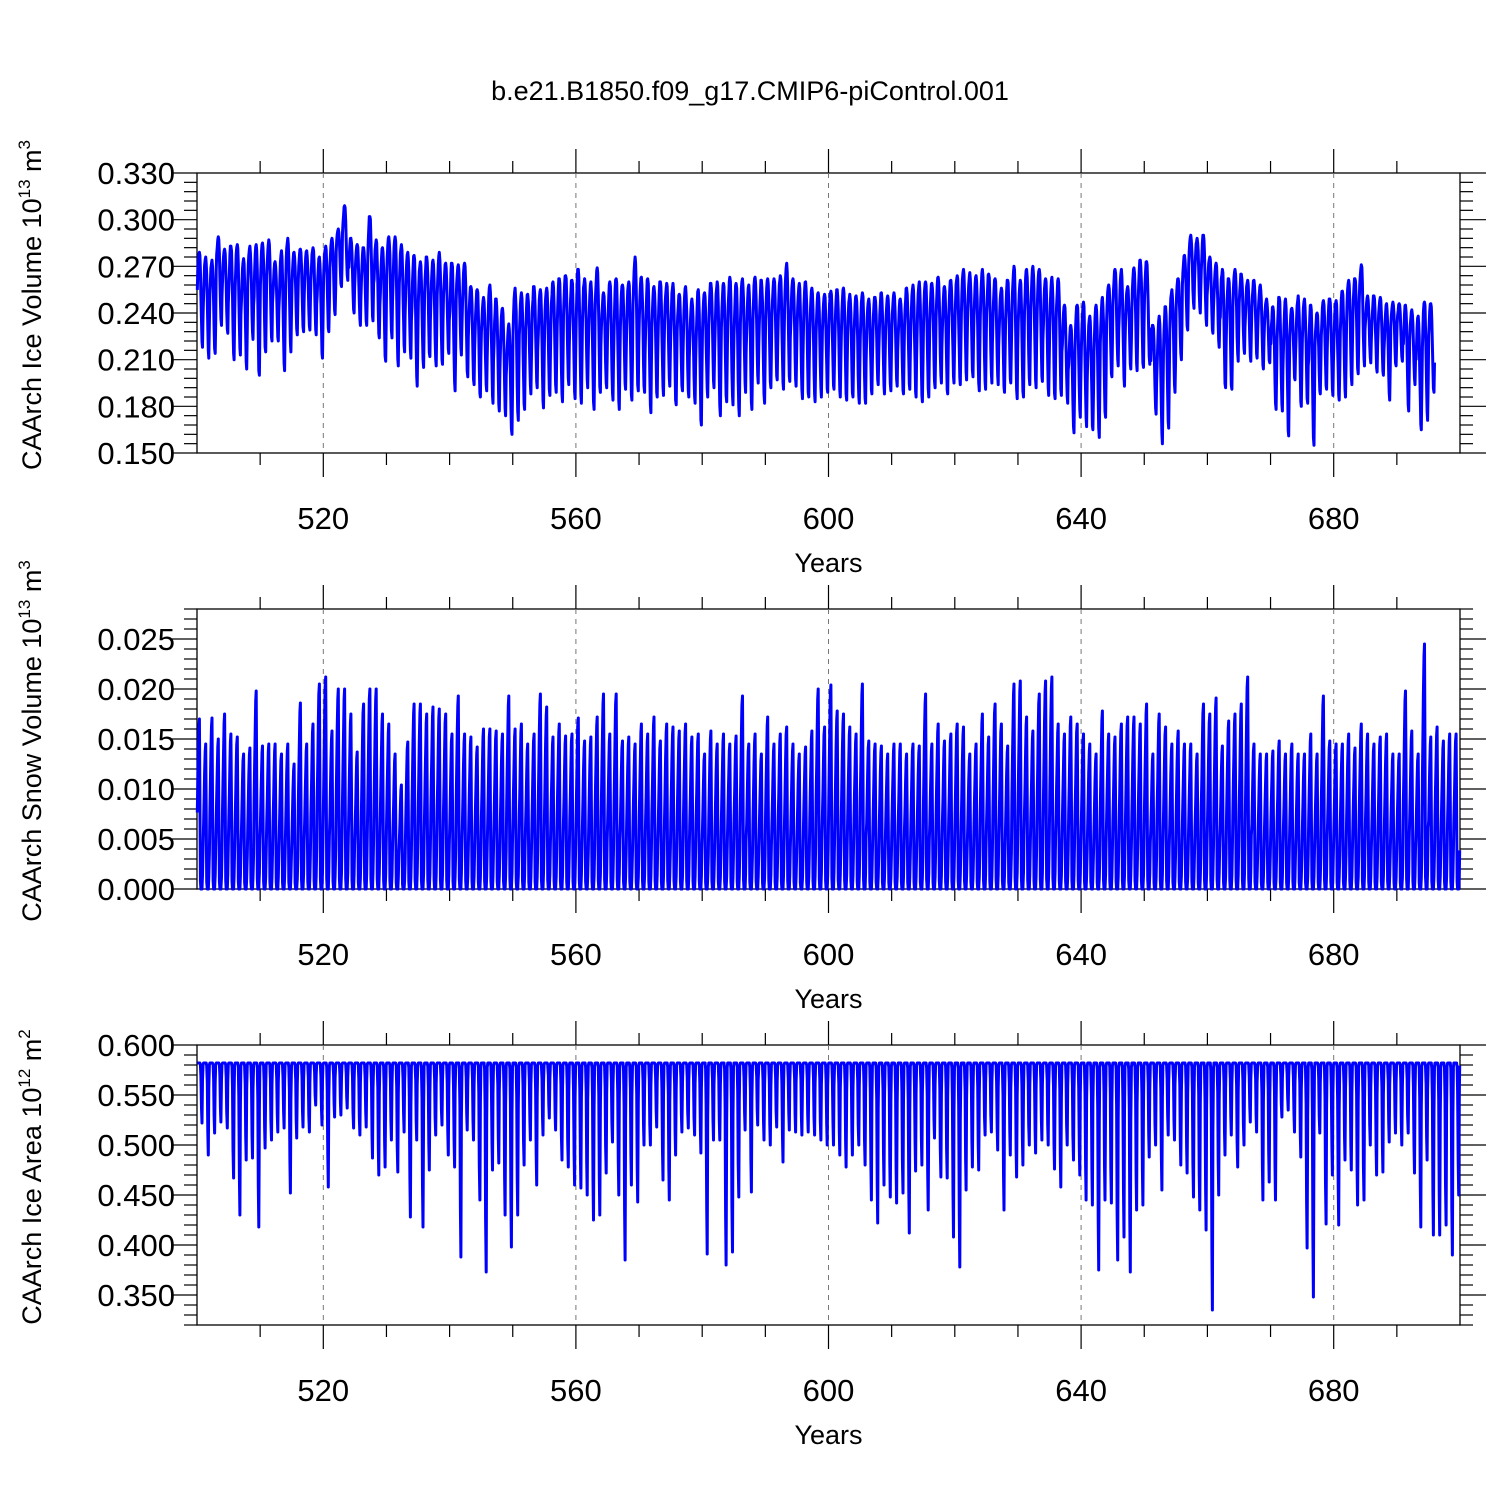 This screenshot has width=1500, height=1500. What do you see at coordinates (24, 1033) in the screenshot?
I see `y-axis-title-unit-exponent: 2` at bounding box center [24, 1033].